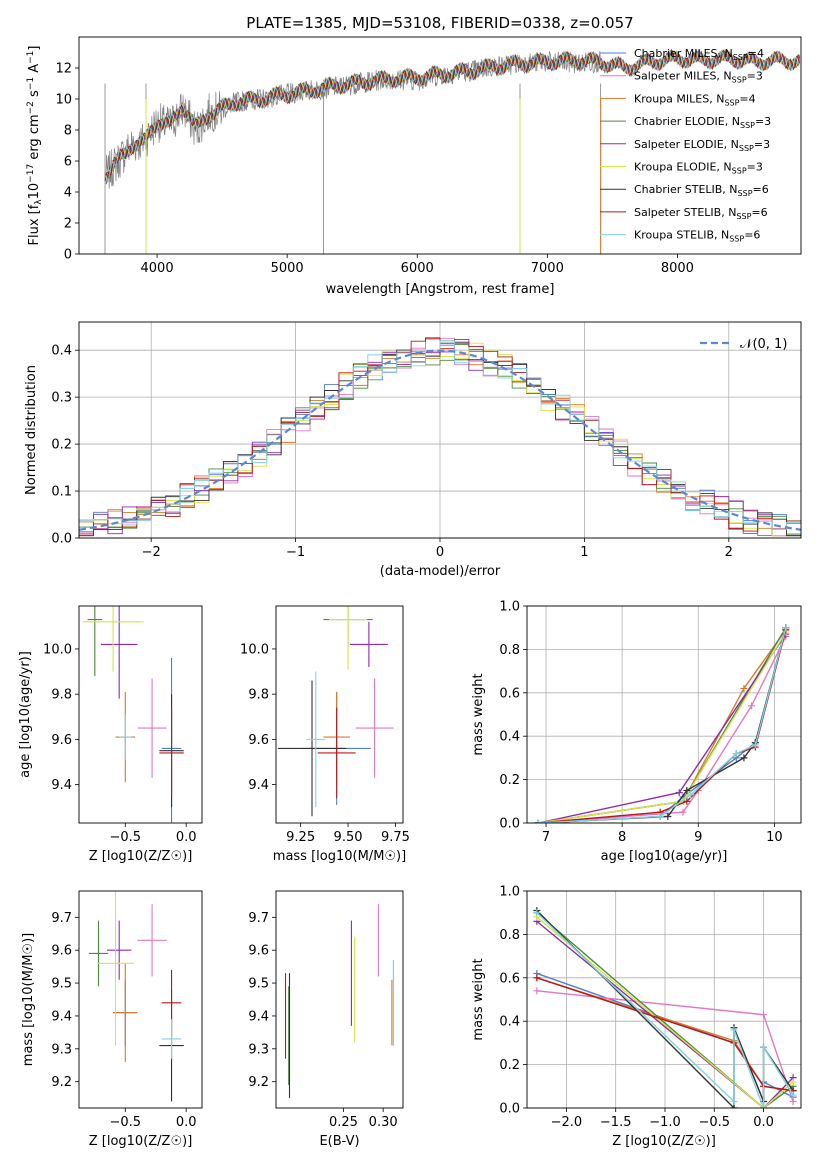  I want to click on data-spectrum-line, so click(353, 120).